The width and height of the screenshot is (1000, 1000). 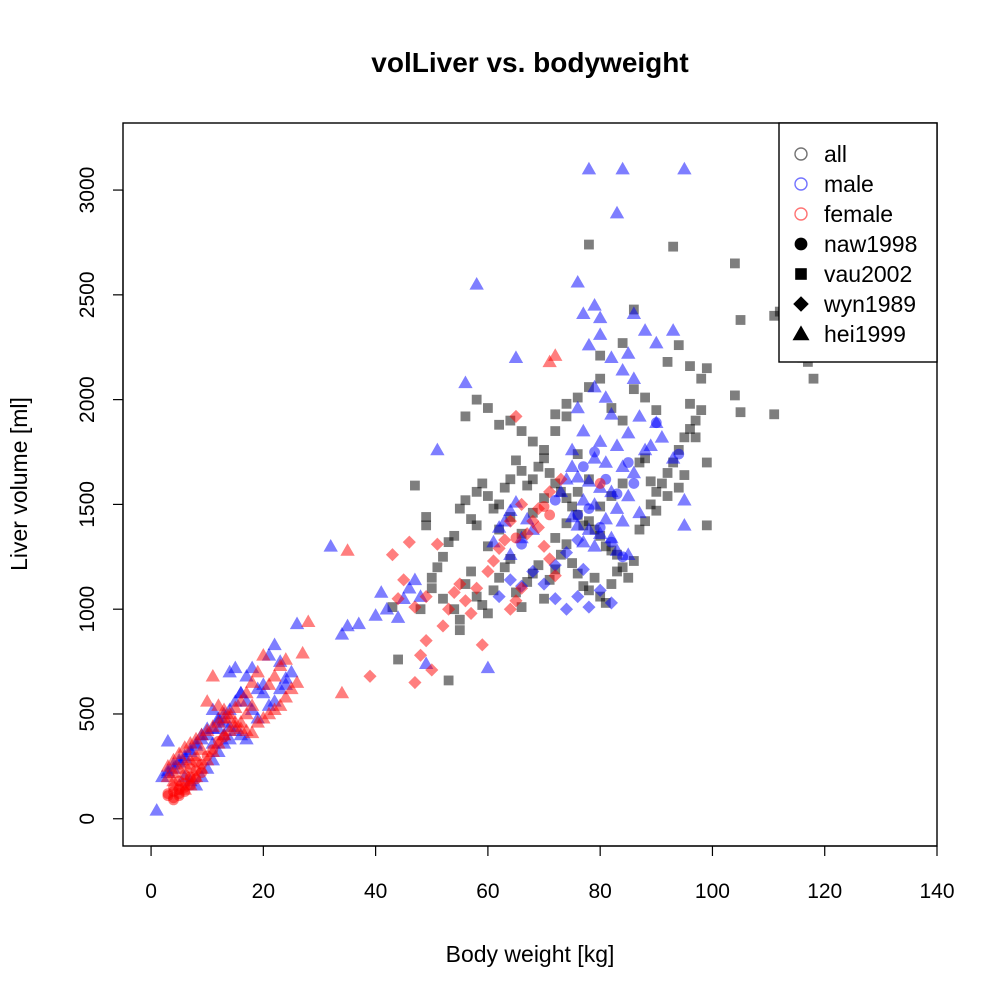 What do you see at coordinates (868, 274) in the screenshot?
I see `legend-label-vau2002: vau2002` at bounding box center [868, 274].